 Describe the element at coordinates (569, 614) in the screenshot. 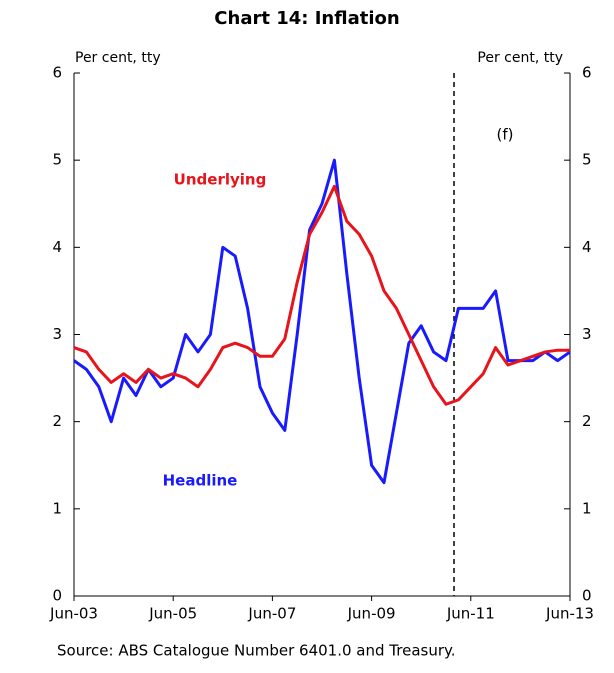

I see `x-tick-label: Jun-13` at that location.